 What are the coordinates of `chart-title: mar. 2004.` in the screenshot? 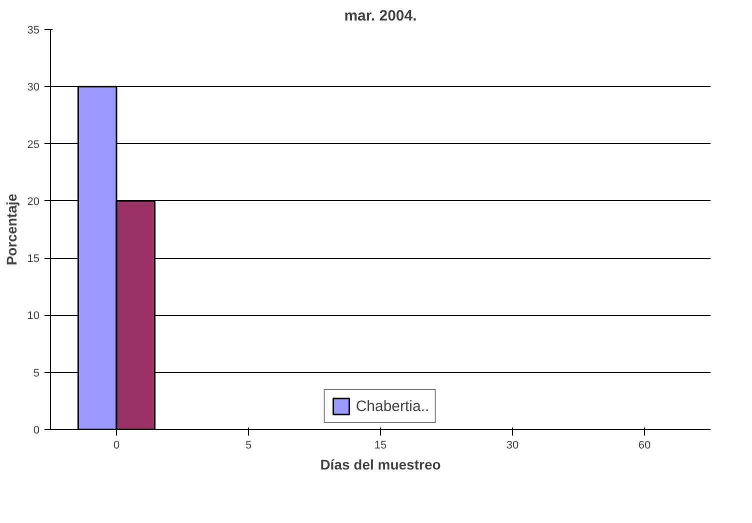 It's located at (380, 16).